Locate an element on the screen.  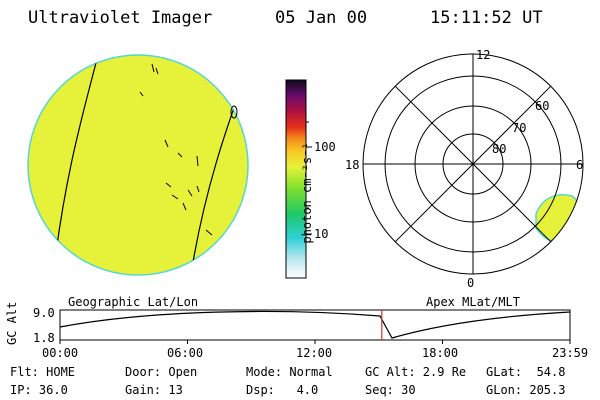
x-tick-label-2: 12:00 is located at coordinates (314, 353).